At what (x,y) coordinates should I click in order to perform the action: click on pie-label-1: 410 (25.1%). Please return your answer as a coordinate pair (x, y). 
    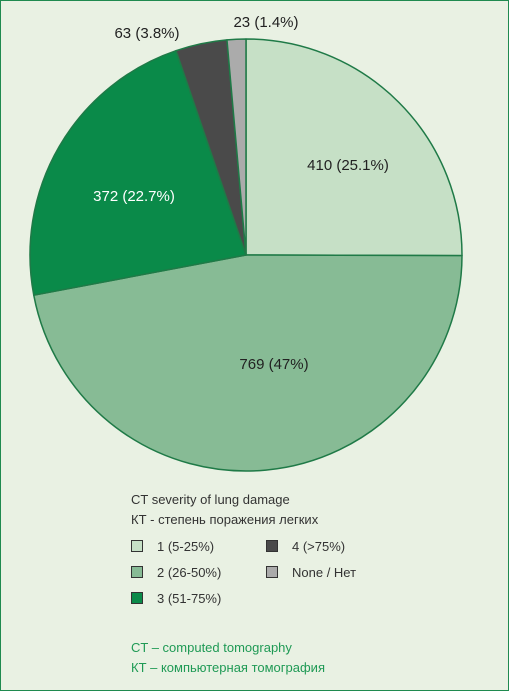
    Looking at the image, I should click on (348, 165).